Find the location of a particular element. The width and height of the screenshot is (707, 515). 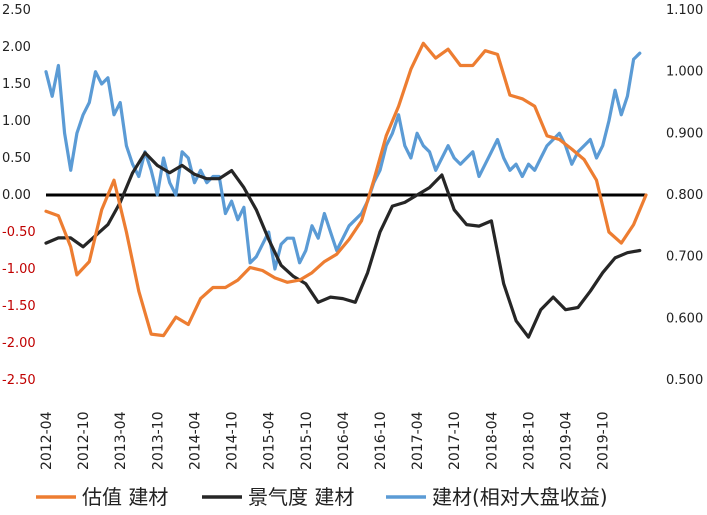

y-right-tick-label: 1.000 is located at coordinates (684, 72).